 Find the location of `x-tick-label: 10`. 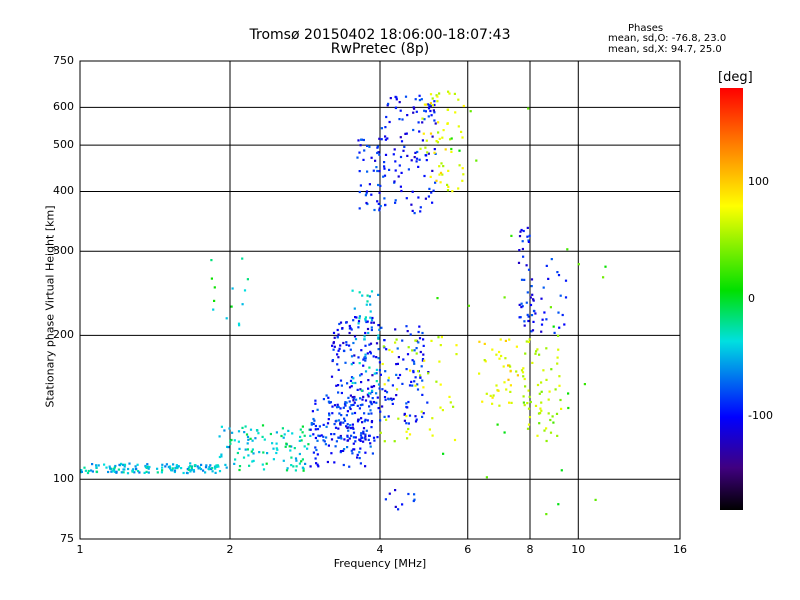

x-tick-label: 10 is located at coordinates (578, 549).